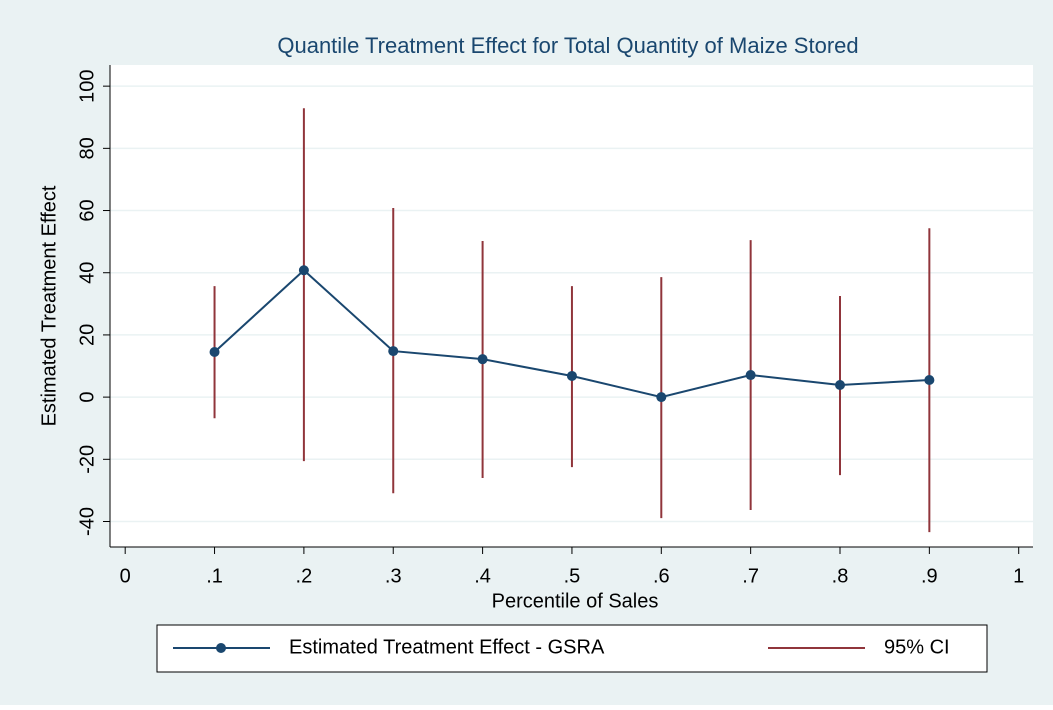  I want to click on x-tick-label: .2, so click(304, 576).